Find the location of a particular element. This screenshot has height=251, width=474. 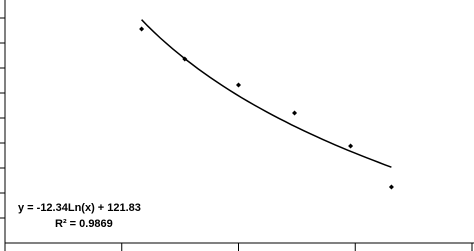

trendline-equation: y = -12.34Ln(x) + 121.83 is located at coordinates (79, 208).